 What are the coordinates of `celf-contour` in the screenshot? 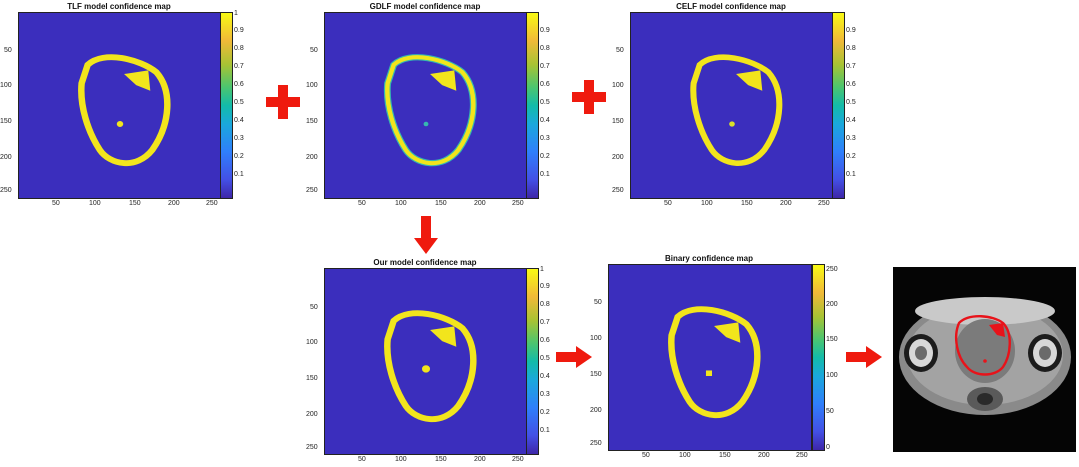 It's located at (736, 110).